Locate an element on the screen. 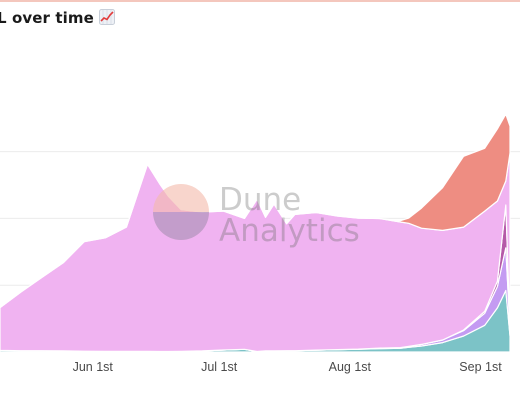 Image resolution: width=520 pixels, height=400 pixels. x-tick-label: Sep 1st is located at coordinates (480, 367).